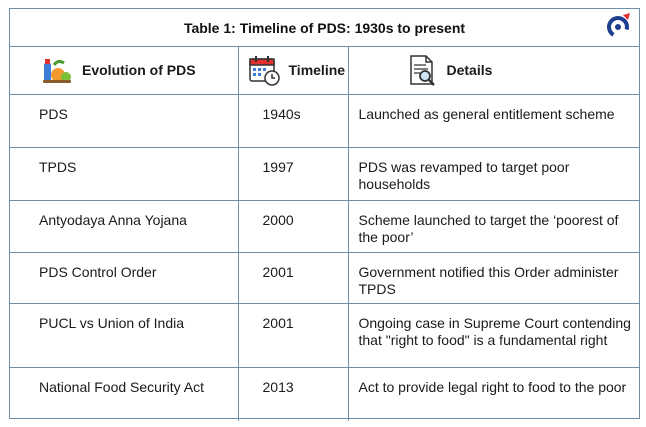  I want to click on header-timeline-label: Timeline, so click(317, 70).